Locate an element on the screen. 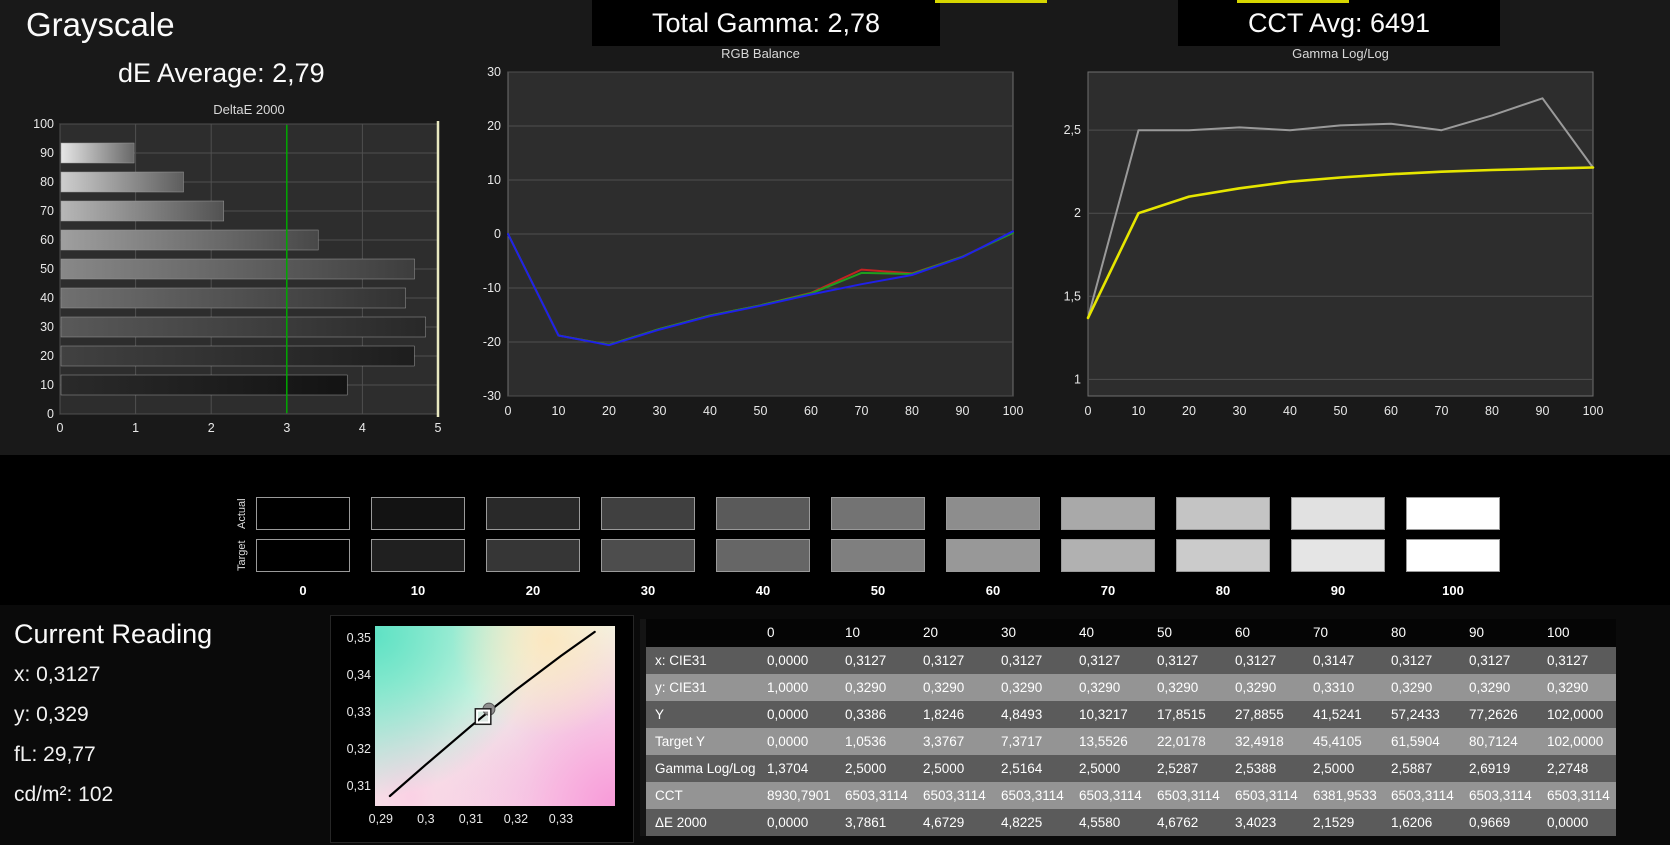 The width and height of the screenshot is (1670, 845). svg-text: 2 is located at coordinates (211, 428).